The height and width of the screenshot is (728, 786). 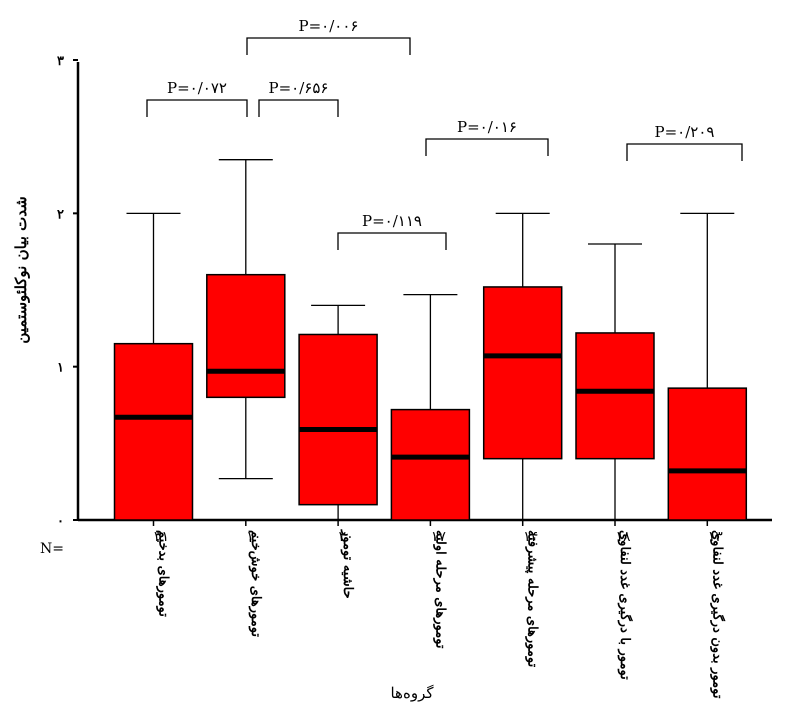 I want to click on p-value-label: P=۰/۰۷۲, so click(x=197, y=88).